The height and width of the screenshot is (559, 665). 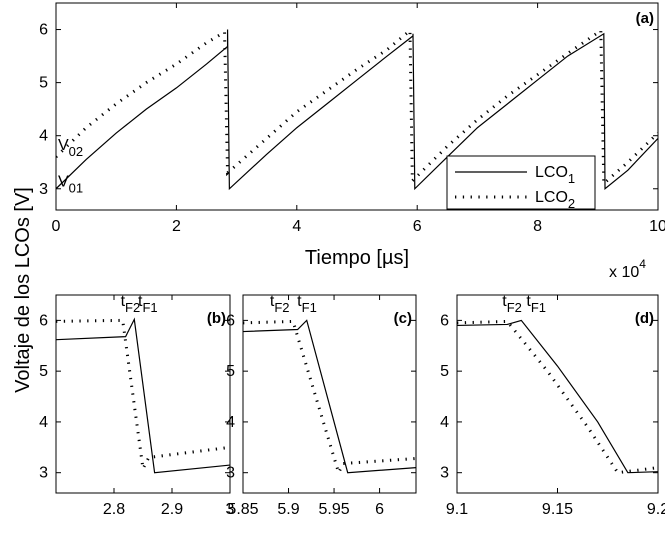 I want to click on y-tick-label-d: 6, so click(x=444, y=320).